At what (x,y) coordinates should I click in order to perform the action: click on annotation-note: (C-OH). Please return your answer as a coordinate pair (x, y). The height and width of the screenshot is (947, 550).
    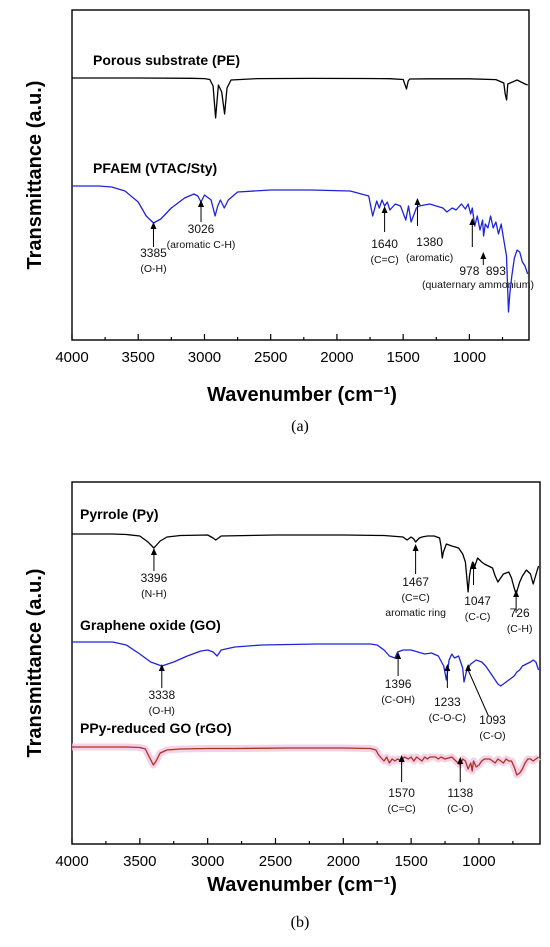
    Looking at the image, I should click on (398, 700).